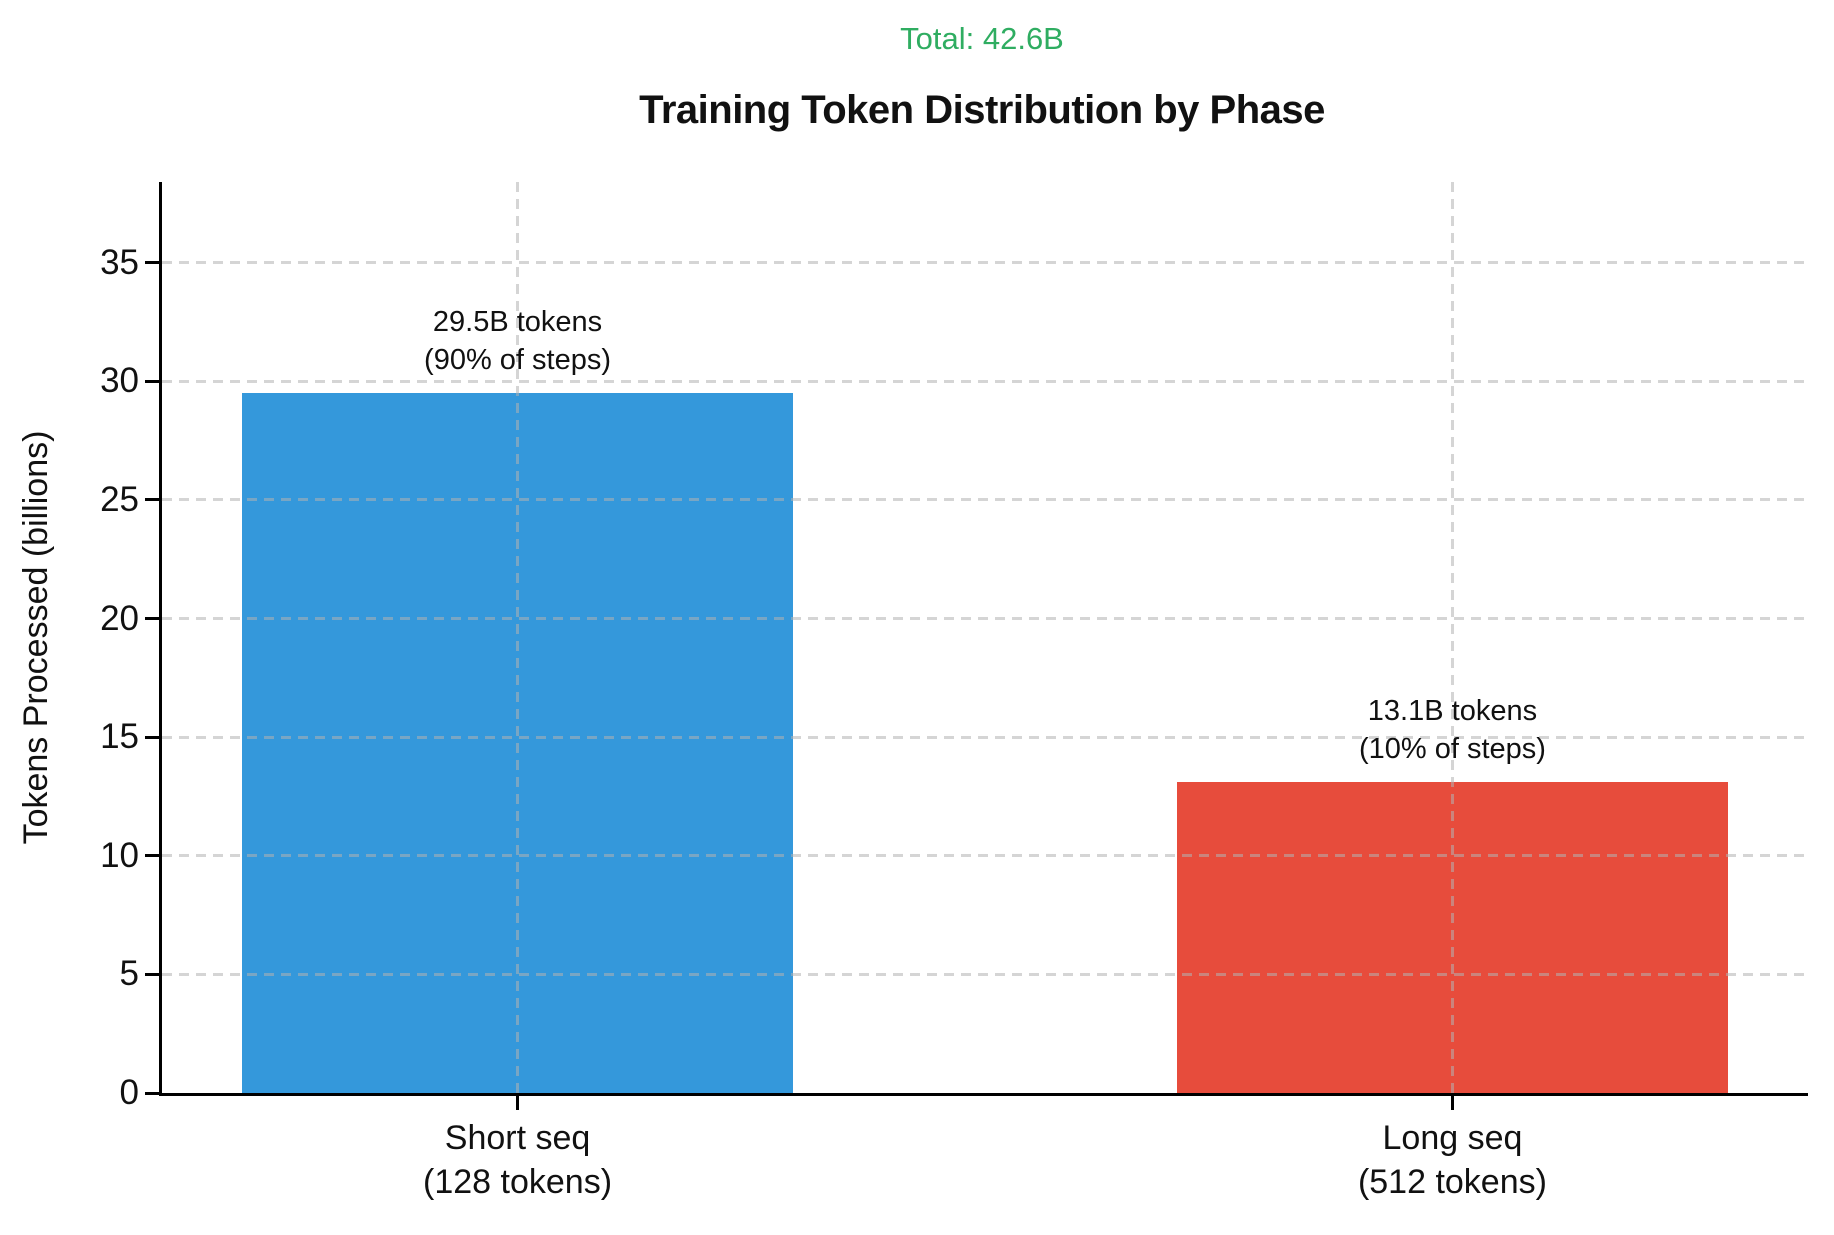 The width and height of the screenshot is (1834, 1235). What do you see at coordinates (982, 38) in the screenshot?
I see `total-annotation: Total: 42.6B` at bounding box center [982, 38].